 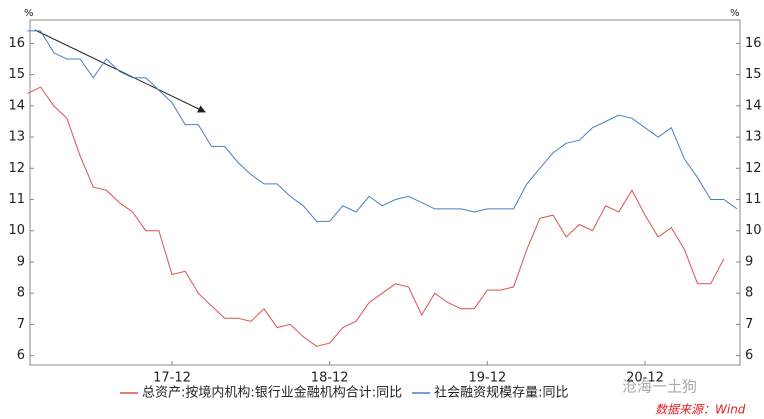 What do you see at coordinates (21, 261) in the screenshot?
I see `y-tick-label: 9` at bounding box center [21, 261].